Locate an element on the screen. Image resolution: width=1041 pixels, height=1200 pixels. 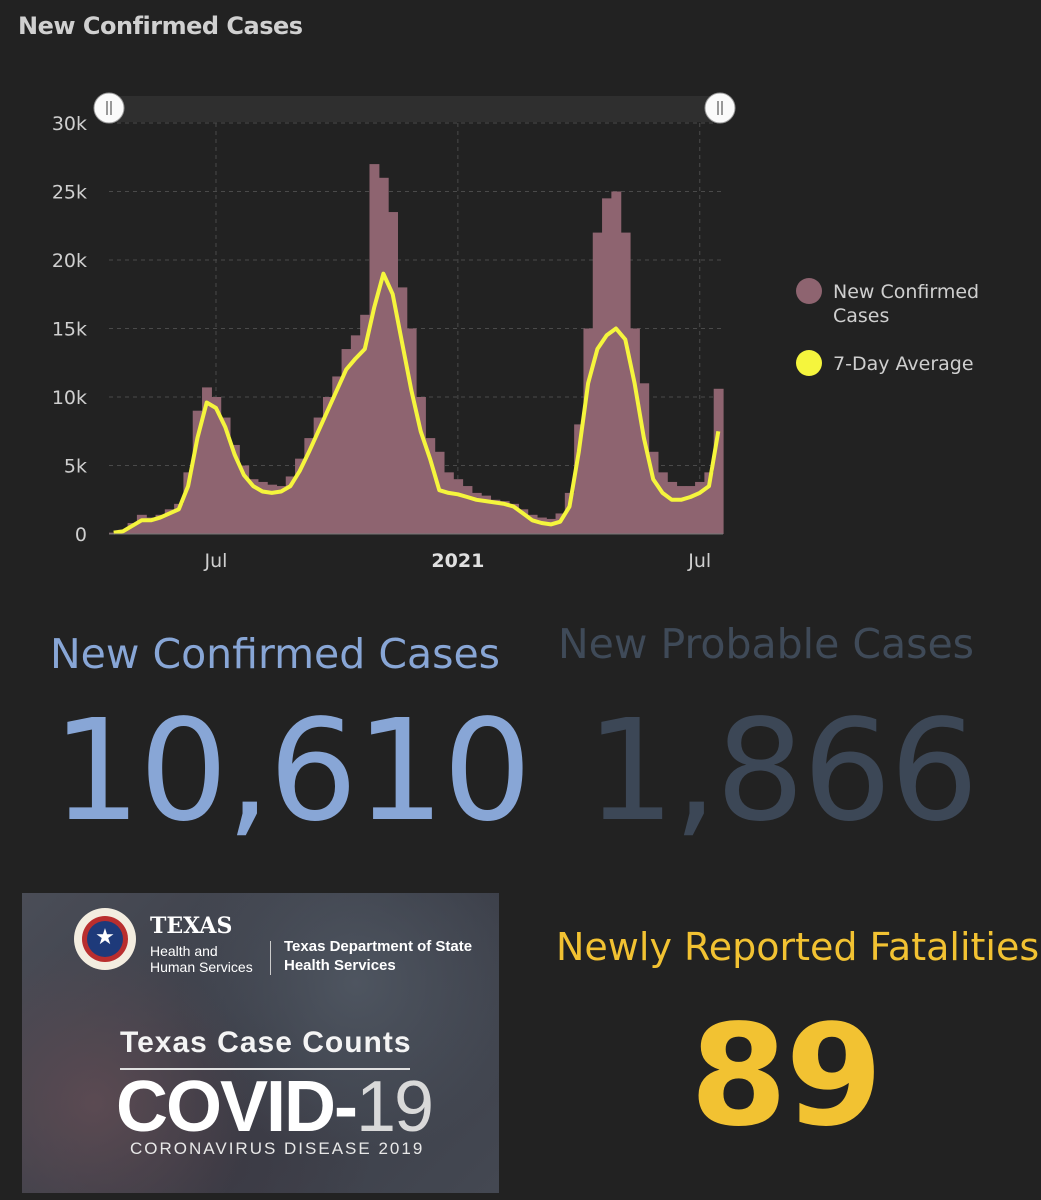
y-tick-label: 20k is located at coordinates (69, 261).